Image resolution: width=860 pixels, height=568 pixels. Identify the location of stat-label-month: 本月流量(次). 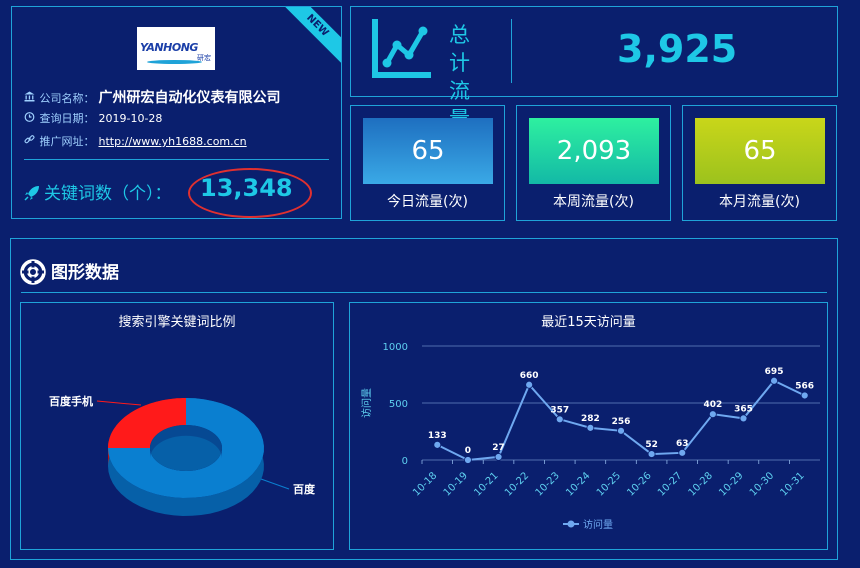
(759, 202).